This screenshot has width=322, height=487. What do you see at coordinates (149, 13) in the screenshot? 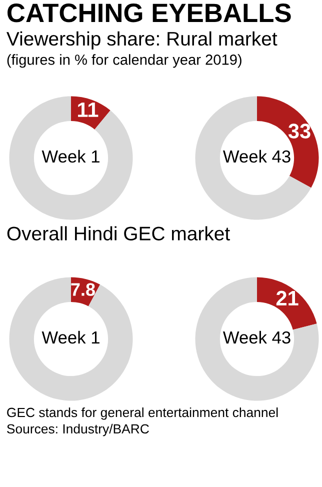
I see `text: CATCHING EYEBALLS` at bounding box center [149, 13].